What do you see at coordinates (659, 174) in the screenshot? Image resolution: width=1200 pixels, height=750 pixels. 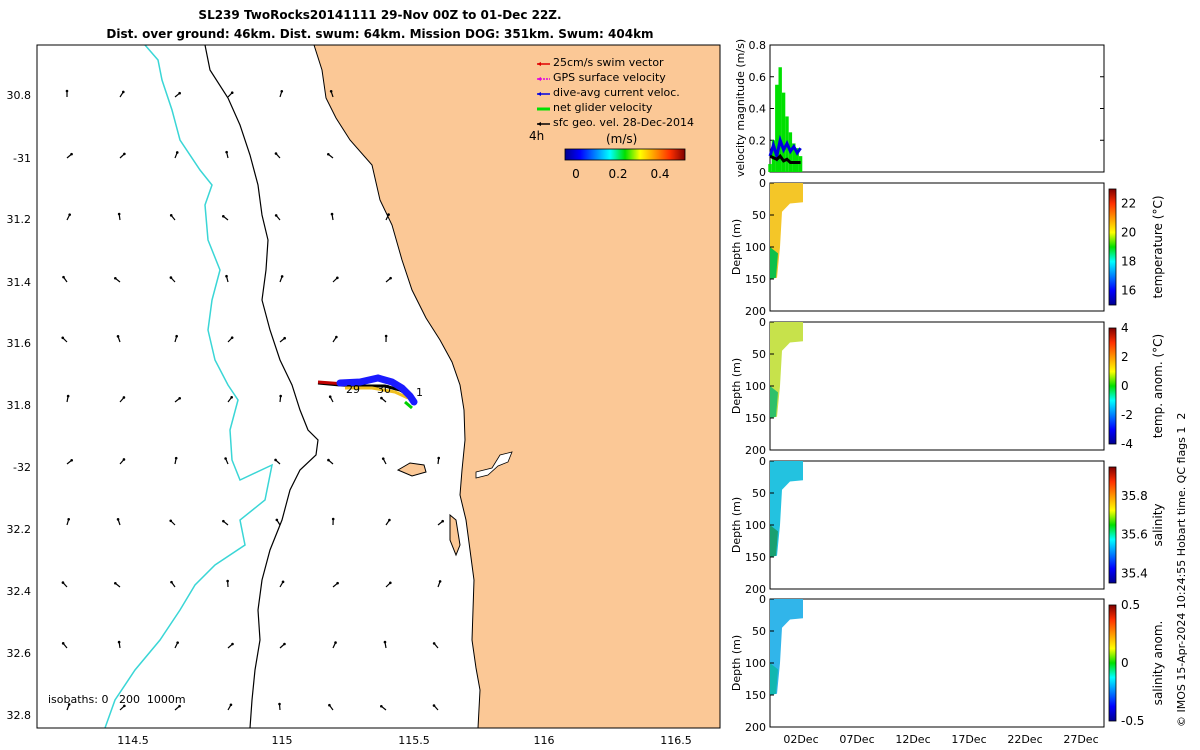 I see `colorbar-tick: 0.4` at bounding box center [659, 174].